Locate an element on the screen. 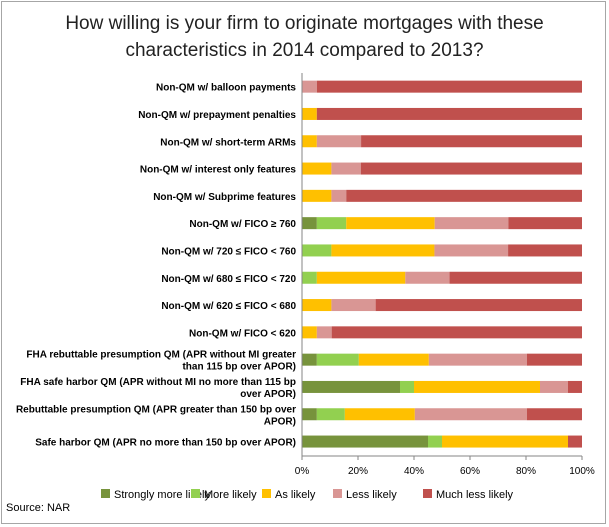 This screenshot has height=527, width=609. category-label-row8-line0: Non-QM w/ 620 ≤ FICO < 680 is located at coordinates (228, 306).